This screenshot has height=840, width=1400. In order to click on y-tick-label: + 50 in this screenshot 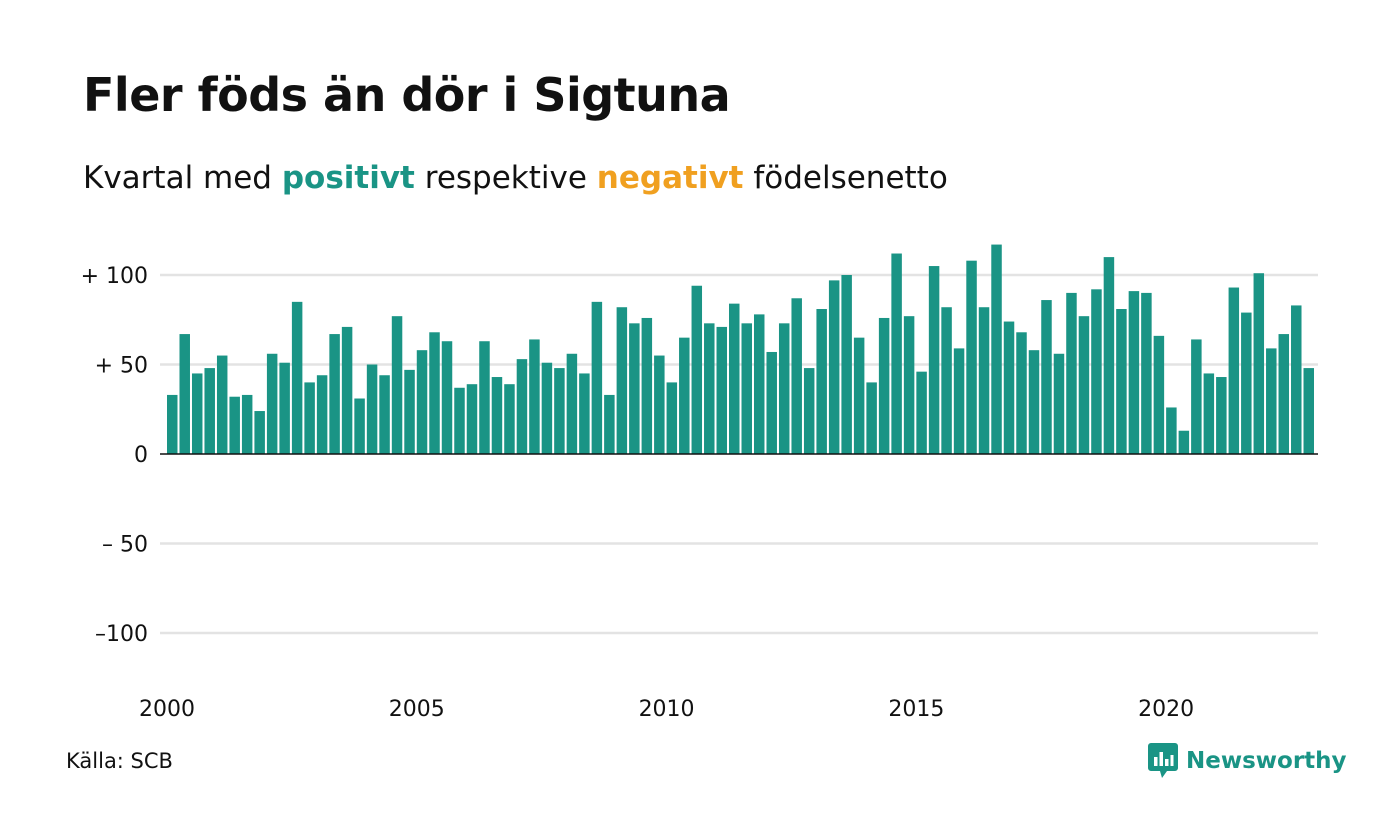, I will do `click(121, 366)`.